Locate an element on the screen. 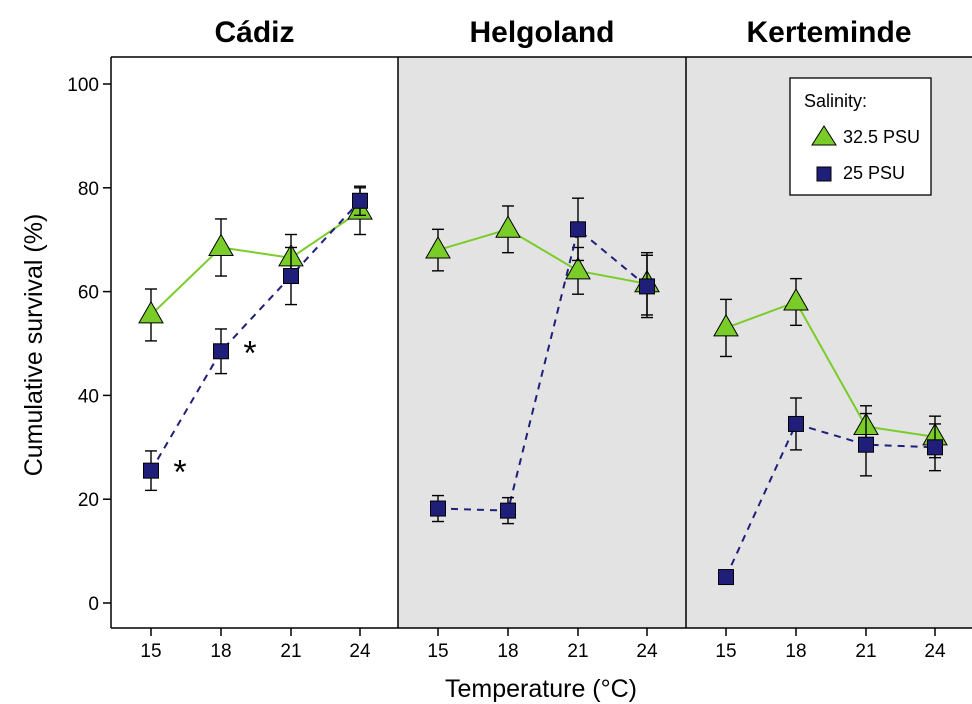 Image resolution: width=972 pixels, height=704 pixels. y-axis: 0 20 40 60 80 100 is located at coordinates (89, 345).